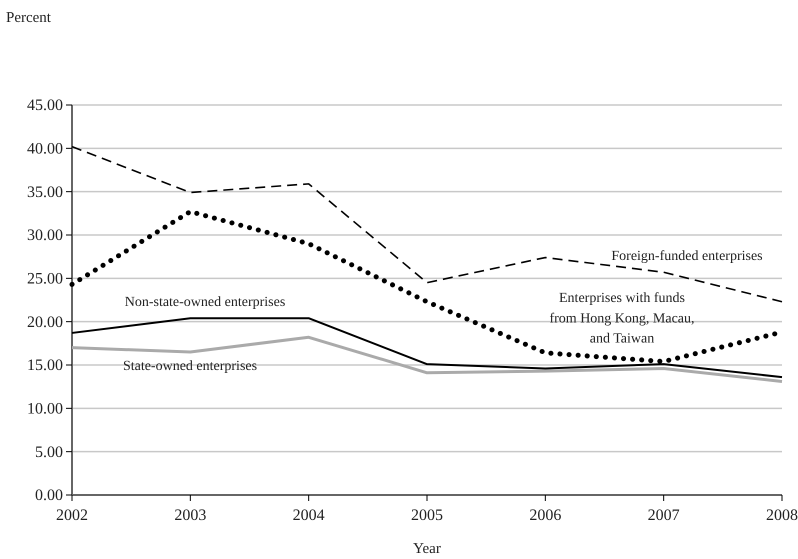 The image size is (798, 559). I want to click on y-tick-label: 40.00, so click(45, 149).